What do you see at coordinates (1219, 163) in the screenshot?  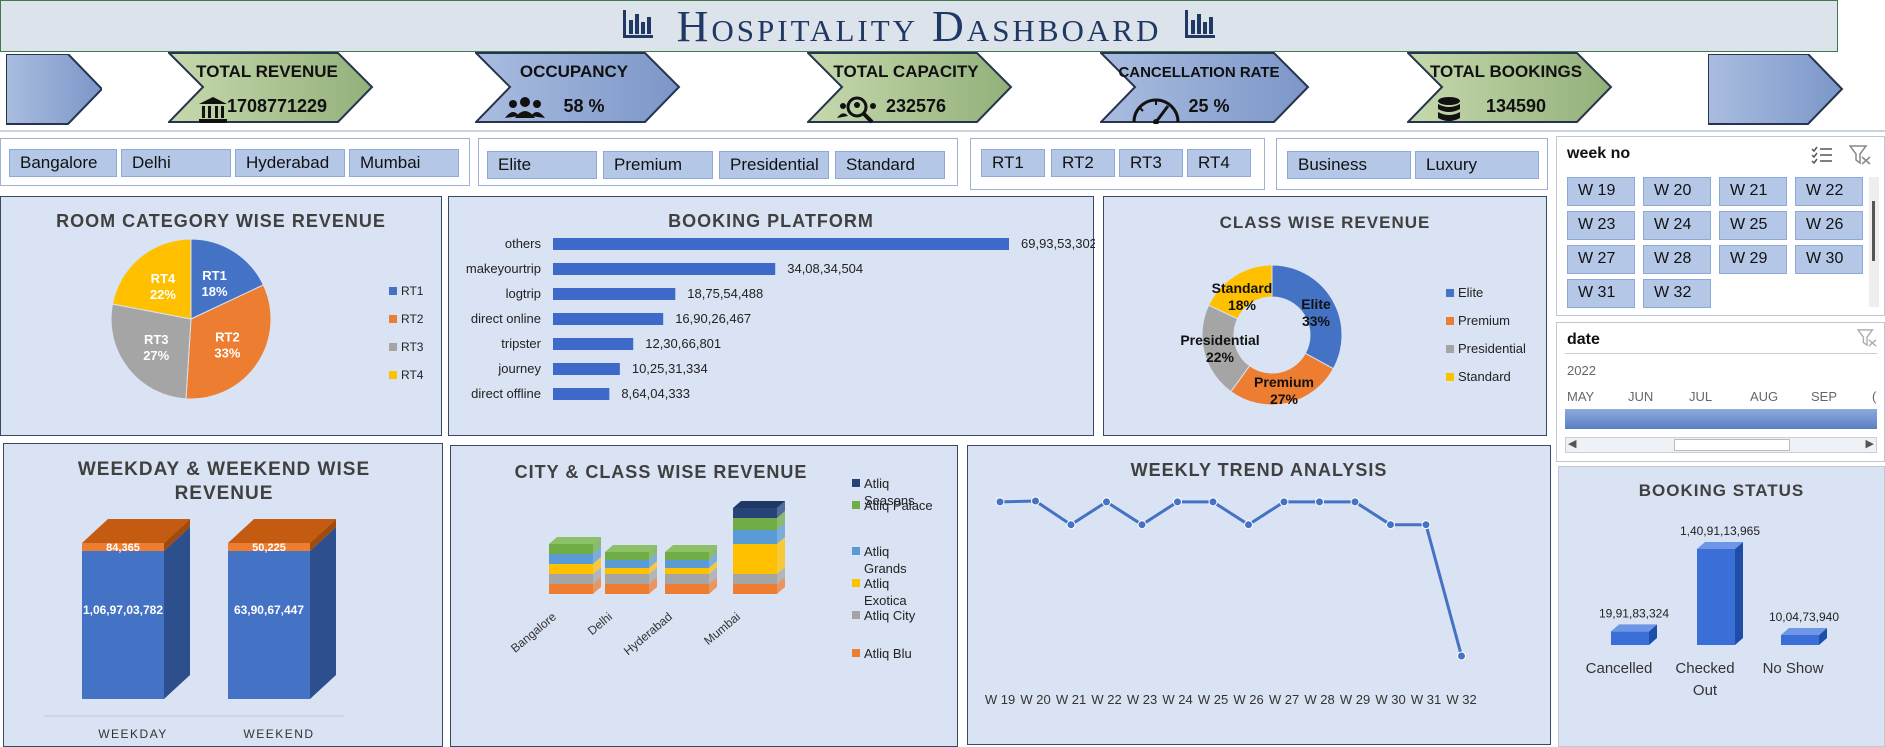 I see `slicer-rt4: RT4` at bounding box center [1219, 163].